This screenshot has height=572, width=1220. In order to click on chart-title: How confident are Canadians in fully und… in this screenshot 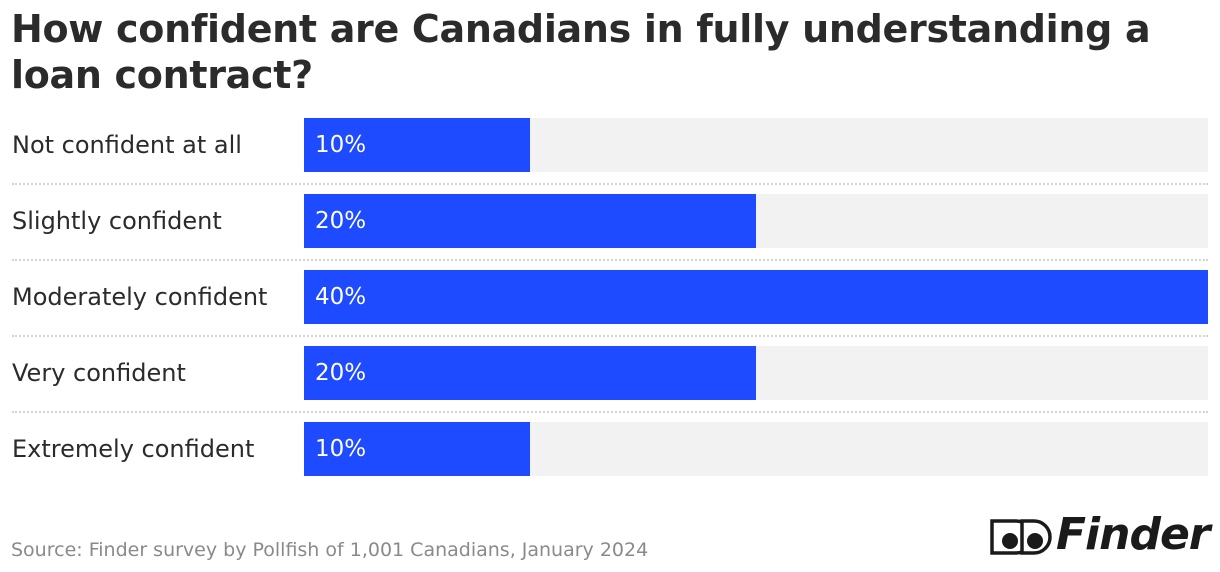, I will do `click(581, 52)`.